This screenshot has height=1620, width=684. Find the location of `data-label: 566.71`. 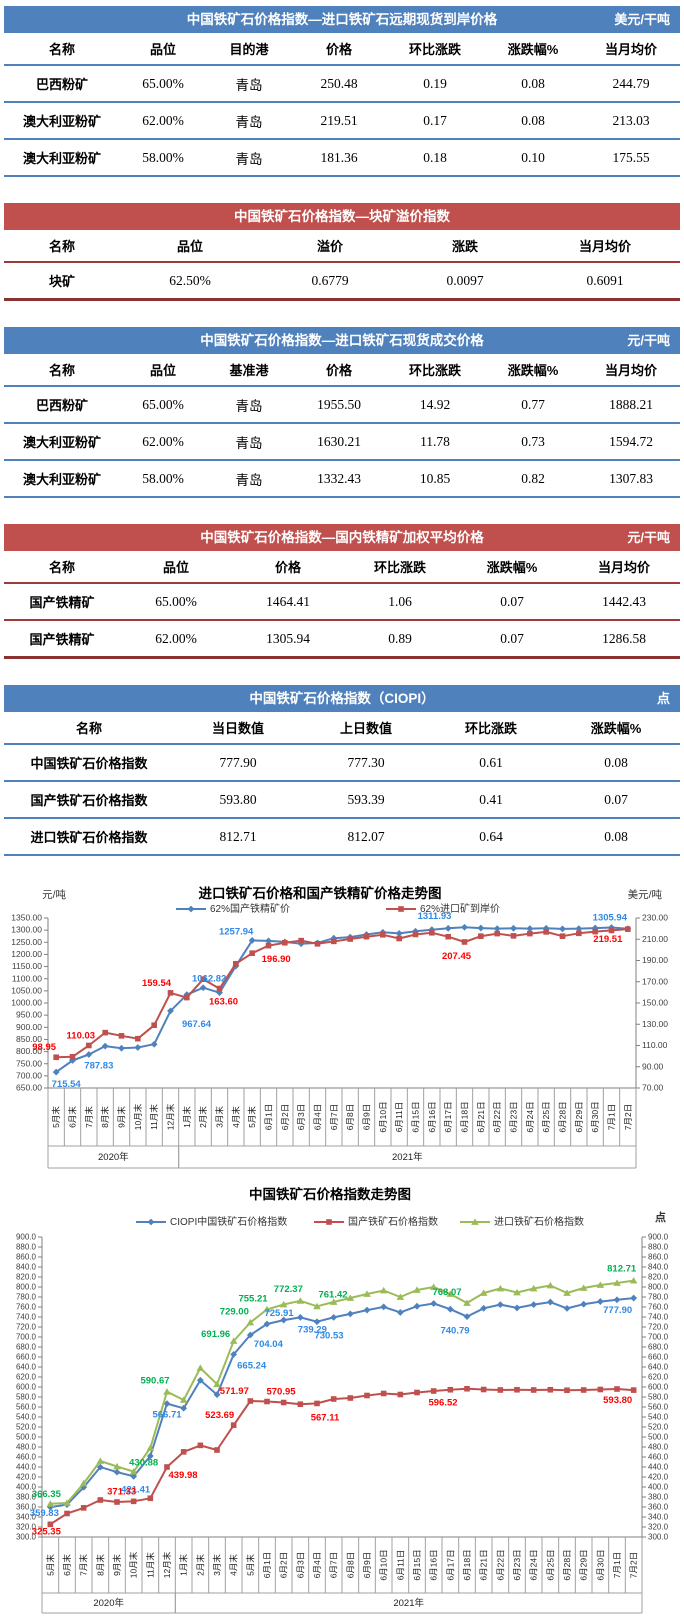

data-label: 566.71 is located at coordinates (167, 1415).